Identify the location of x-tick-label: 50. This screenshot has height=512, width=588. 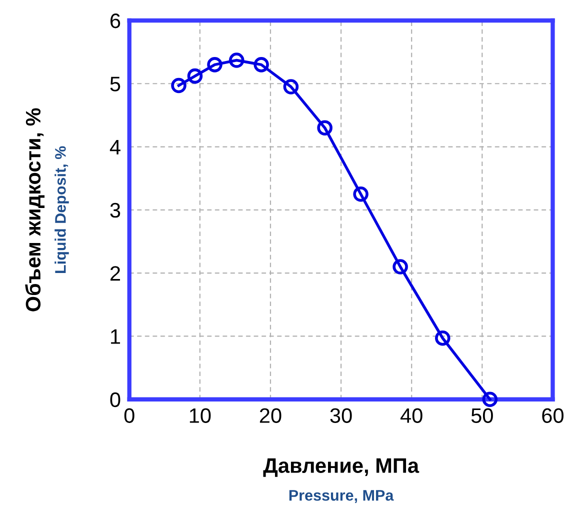
(482, 415).